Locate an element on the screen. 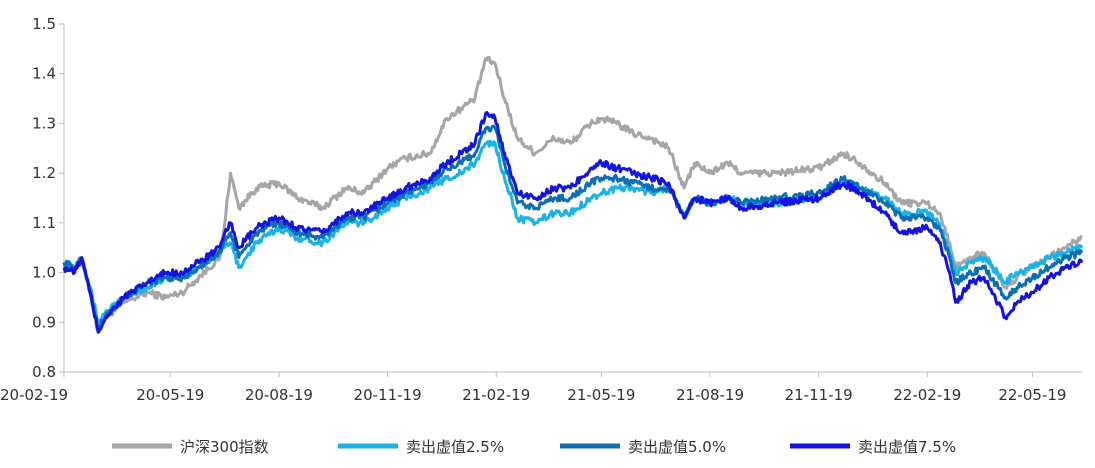  y-tick-label: 1.5 is located at coordinates (44, 24).